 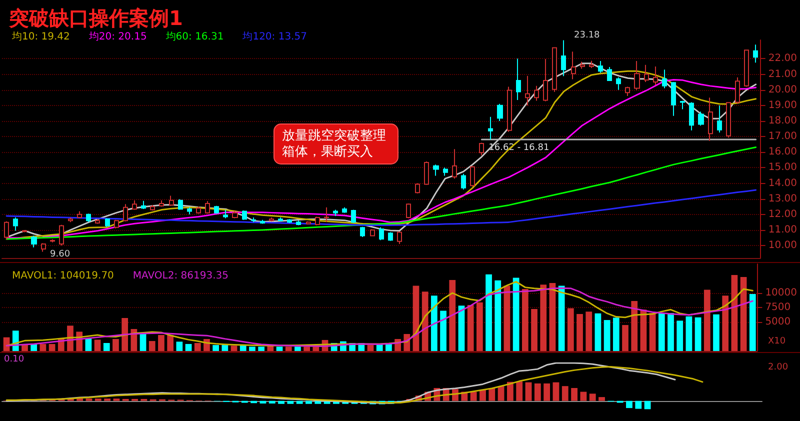 I want to click on y-tick-label: 16.00, so click(x=783, y=152).